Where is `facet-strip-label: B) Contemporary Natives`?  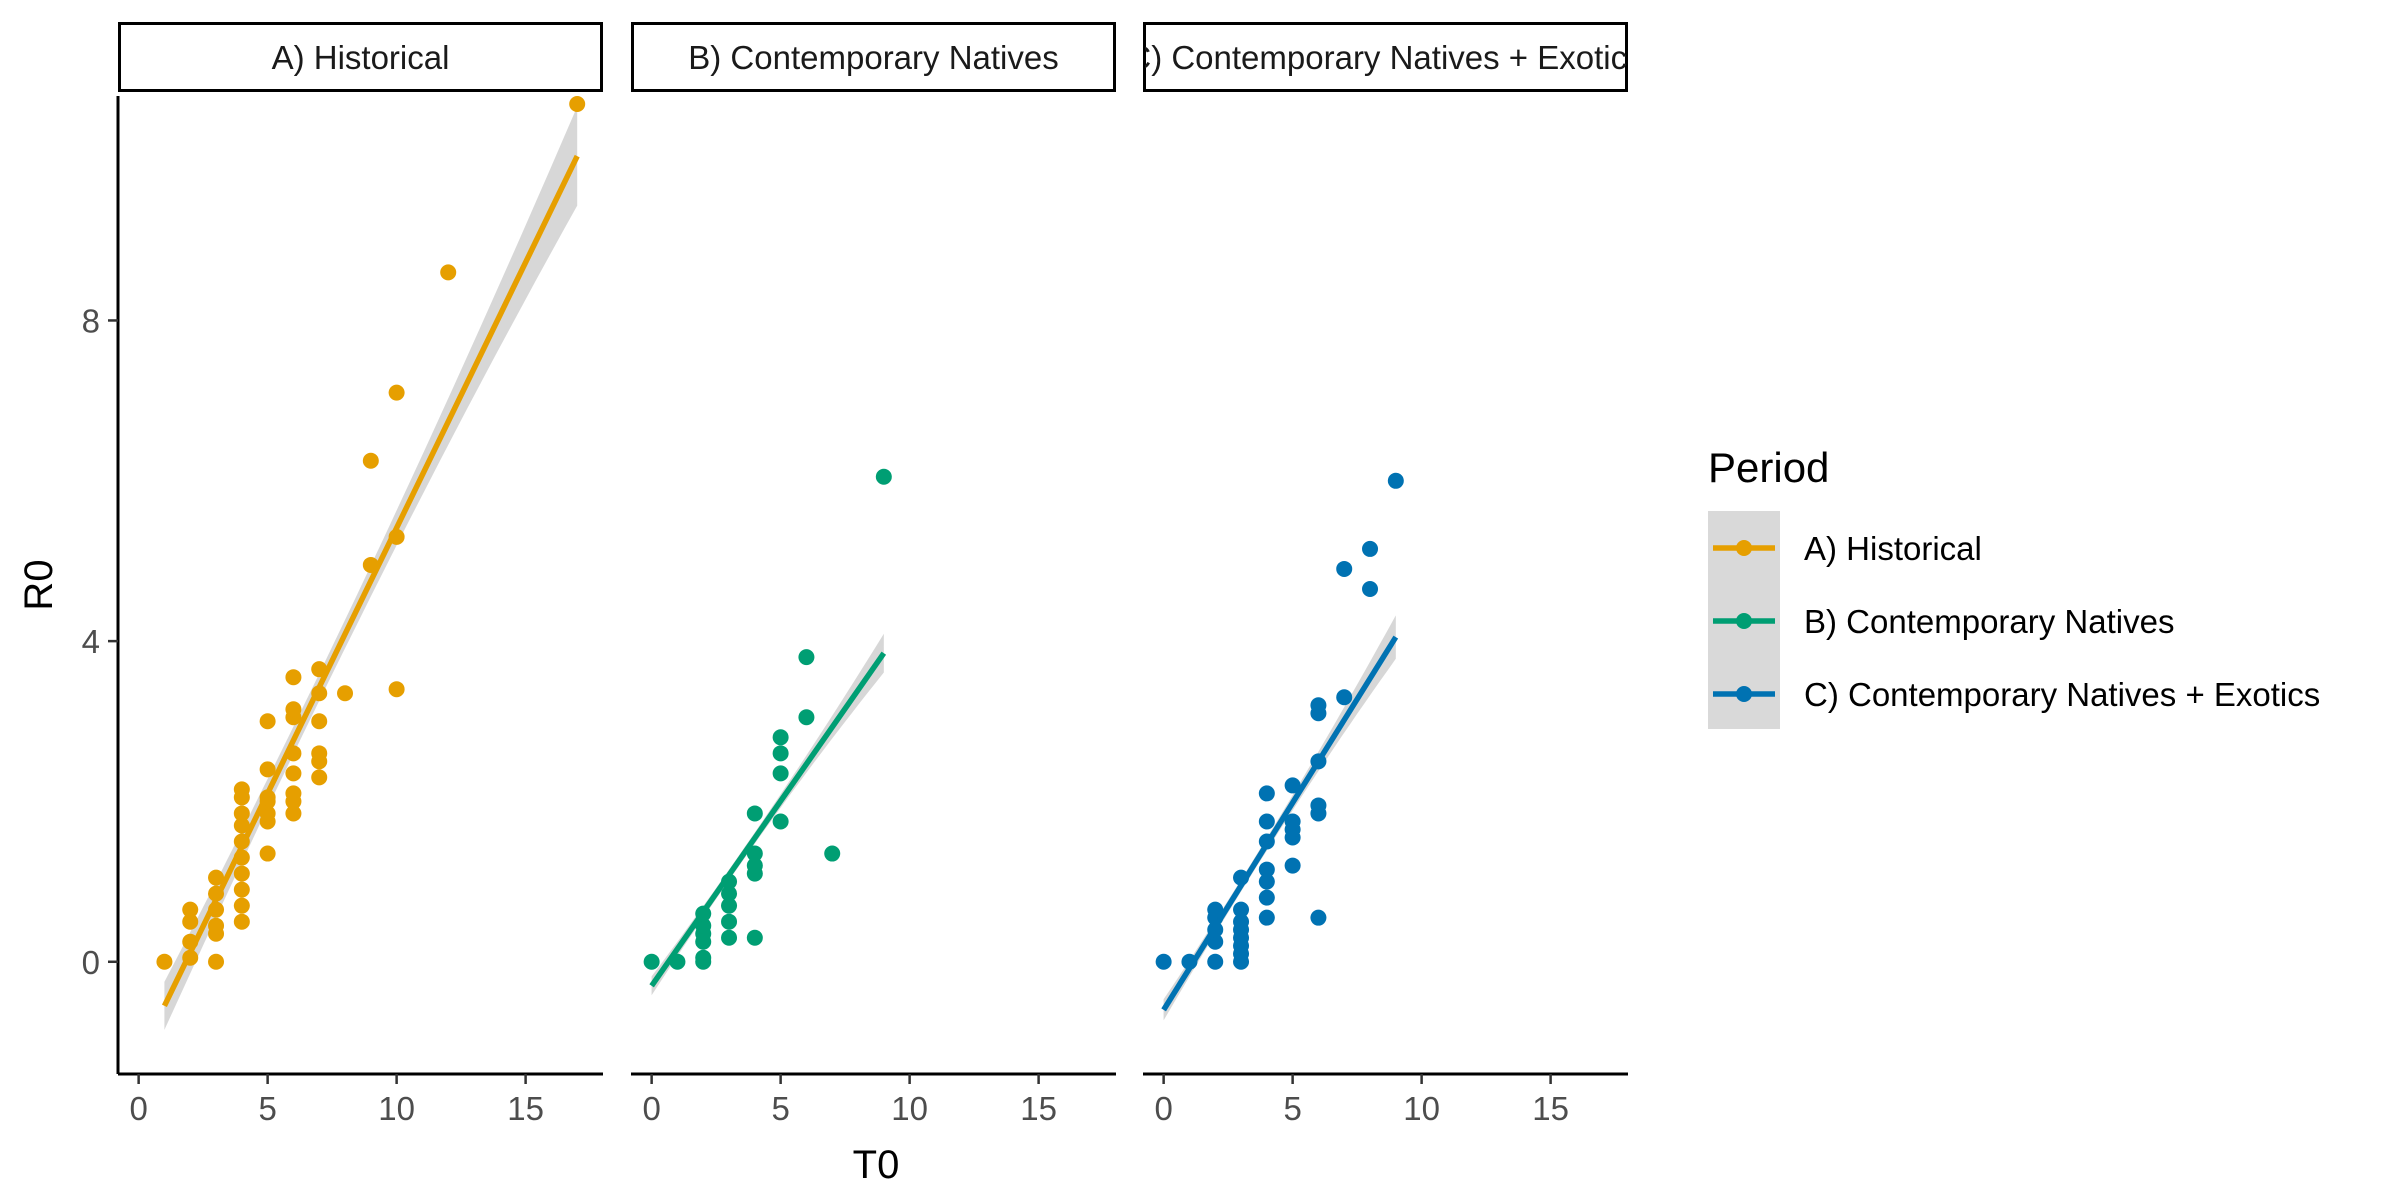
facet-strip-label: B) Contemporary Natives is located at coordinates (873, 57).